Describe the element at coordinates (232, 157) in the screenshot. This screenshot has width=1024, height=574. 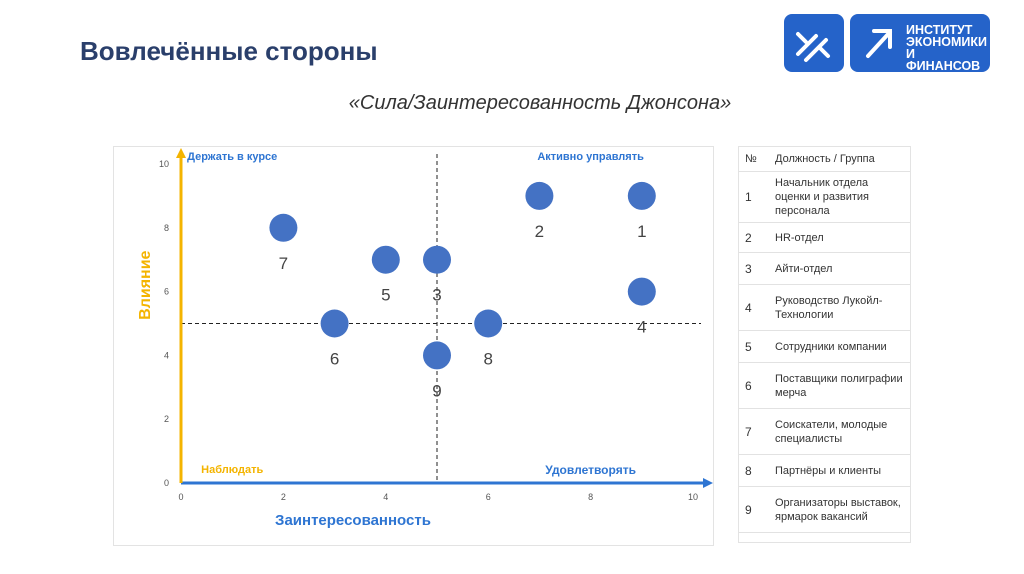
I see `quadrant-label-top-left: Держать в курсе` at that location.